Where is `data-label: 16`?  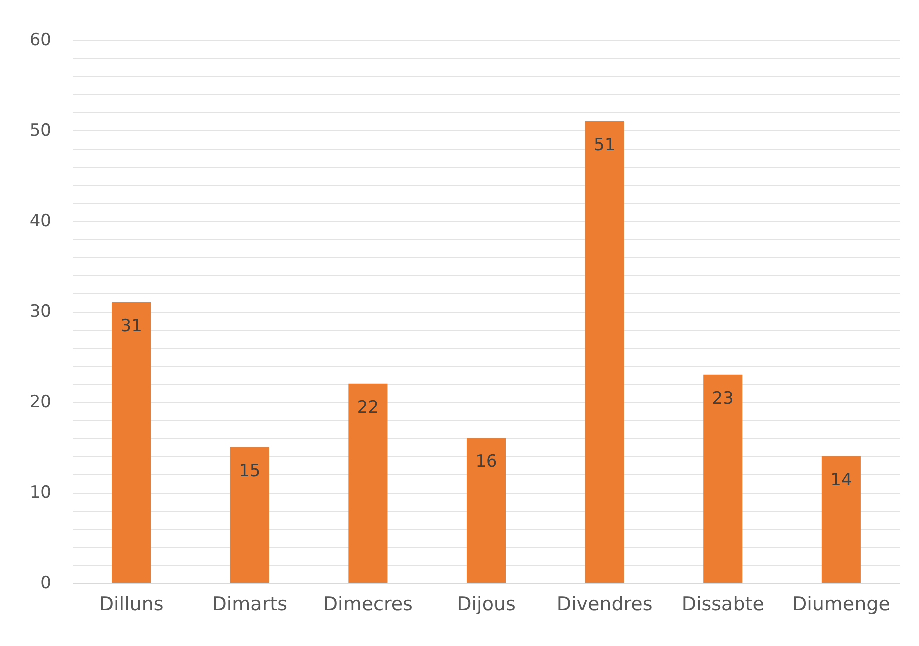 data-label: 16 is located at coordinates (487, 462).